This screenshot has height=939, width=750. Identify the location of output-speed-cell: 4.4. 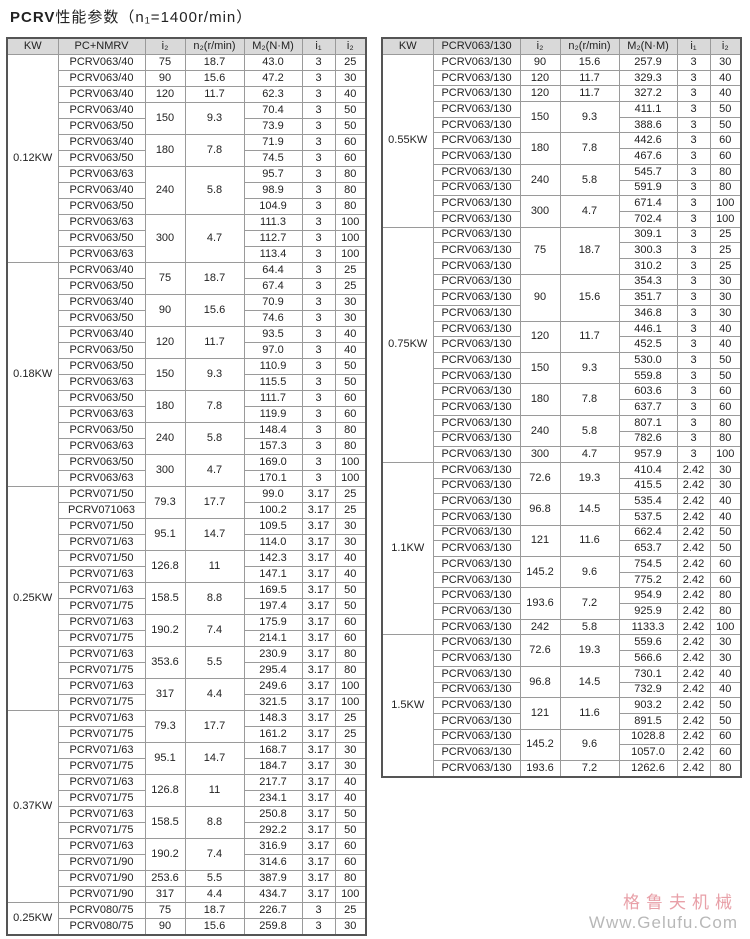
(214, 894).